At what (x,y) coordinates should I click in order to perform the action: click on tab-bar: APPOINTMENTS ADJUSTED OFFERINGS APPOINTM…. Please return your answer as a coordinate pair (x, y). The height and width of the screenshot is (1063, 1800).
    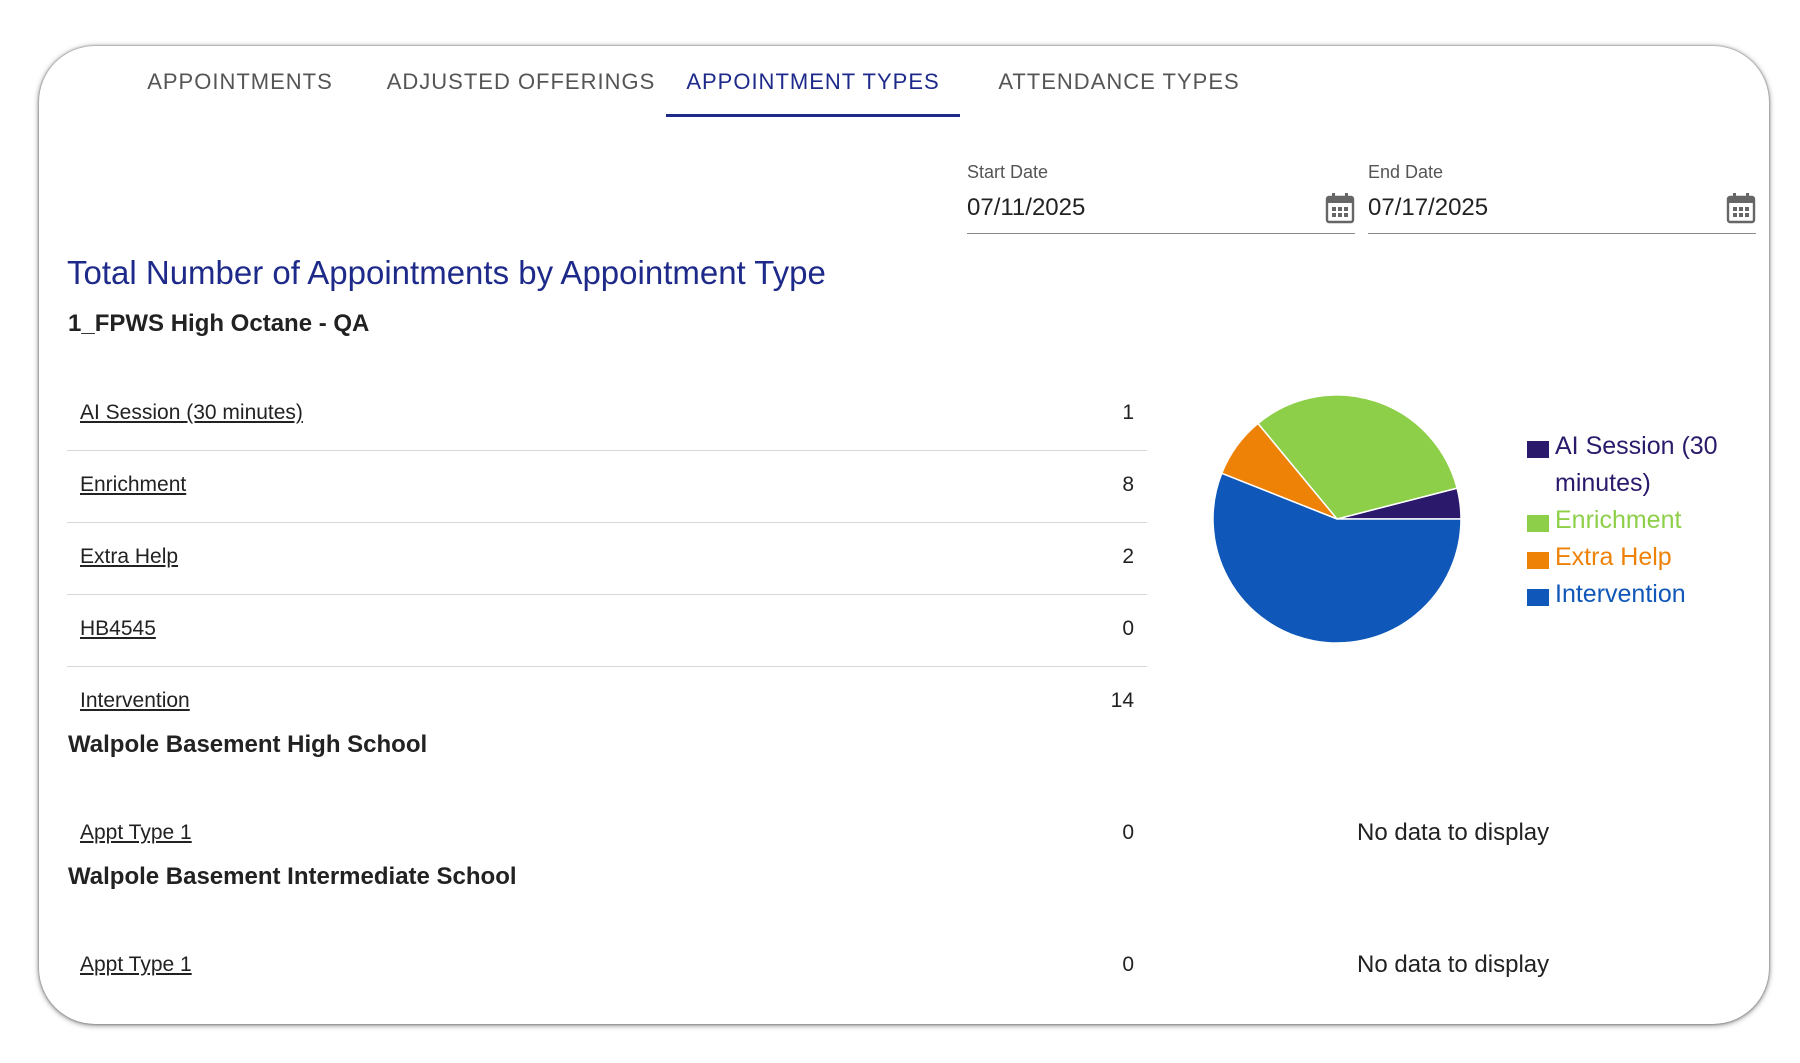
    Looking at the image, I should click on (904, 82).